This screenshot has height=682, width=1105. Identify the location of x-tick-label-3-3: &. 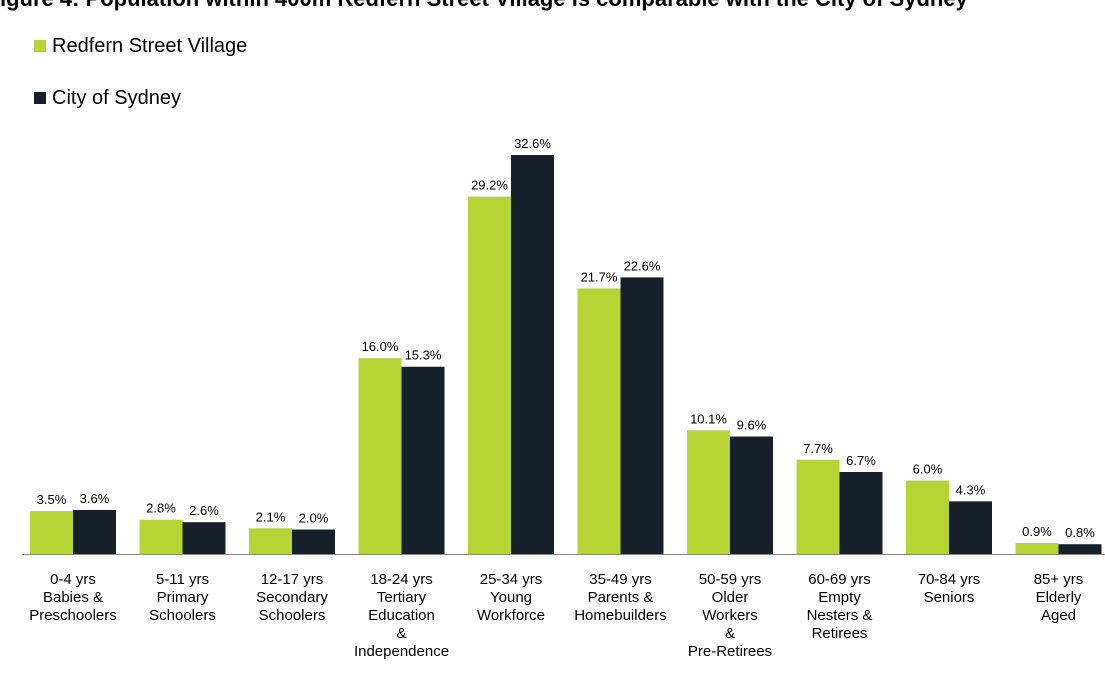
(401, 633).